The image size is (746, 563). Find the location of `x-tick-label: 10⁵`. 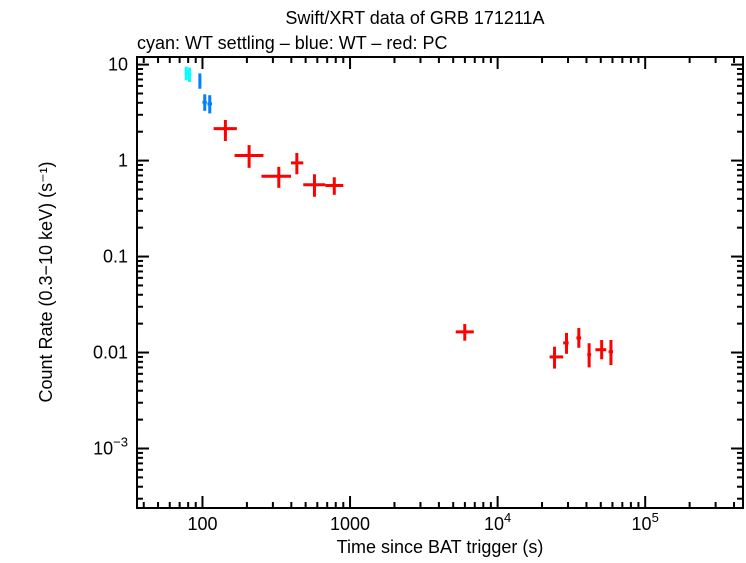

x-tick-label: 10⁵ is located at coordinates (645, 522).